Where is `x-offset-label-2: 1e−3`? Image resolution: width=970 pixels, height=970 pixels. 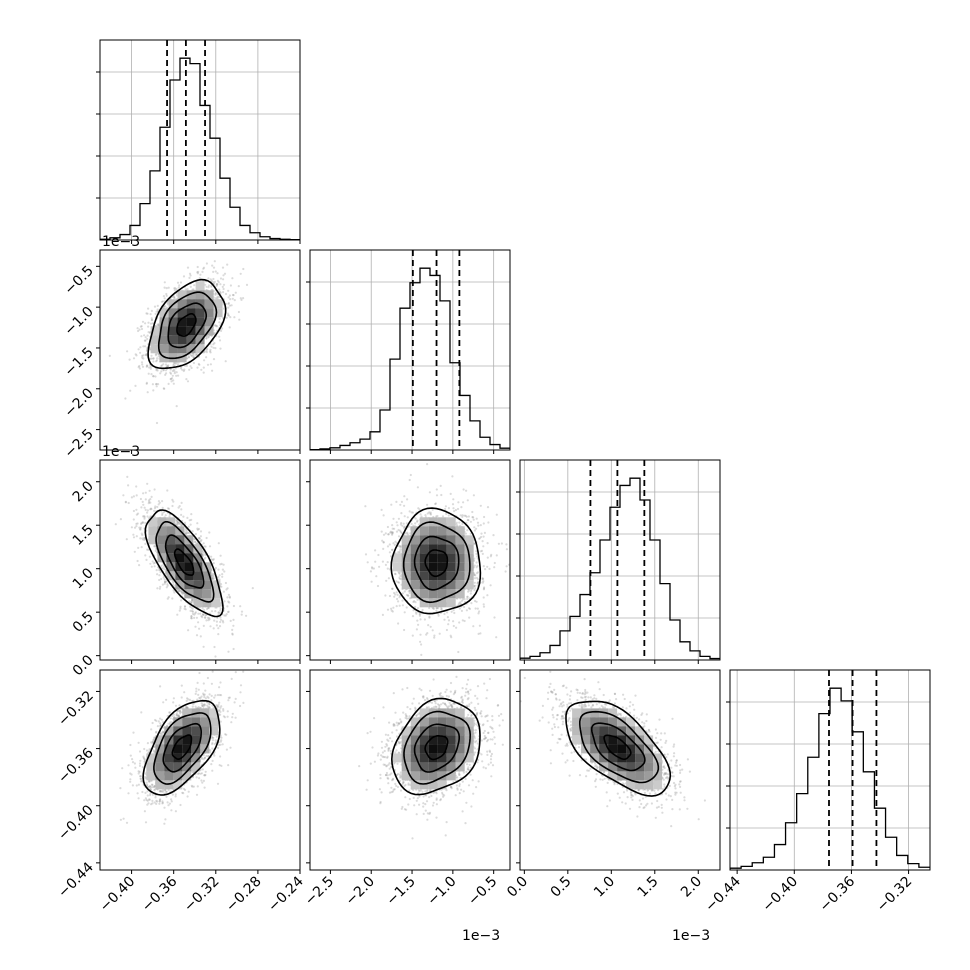
x-offset-label-2: 1e−3 is located at coordinates (691, 936).